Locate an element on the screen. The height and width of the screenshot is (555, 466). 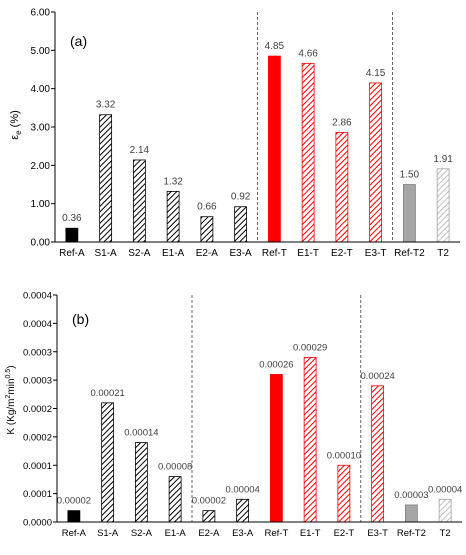
chart-a-y-tick-label: 3.00 is located at coordinates (41, 128).